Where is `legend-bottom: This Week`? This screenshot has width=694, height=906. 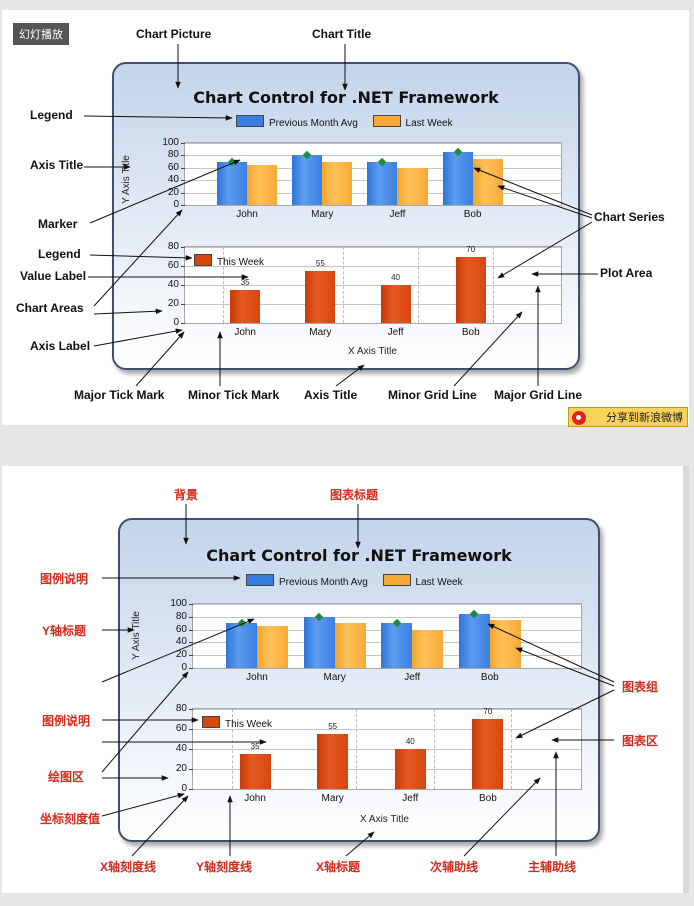 legend-bottom: This Week is located at coordinates (229, 261).